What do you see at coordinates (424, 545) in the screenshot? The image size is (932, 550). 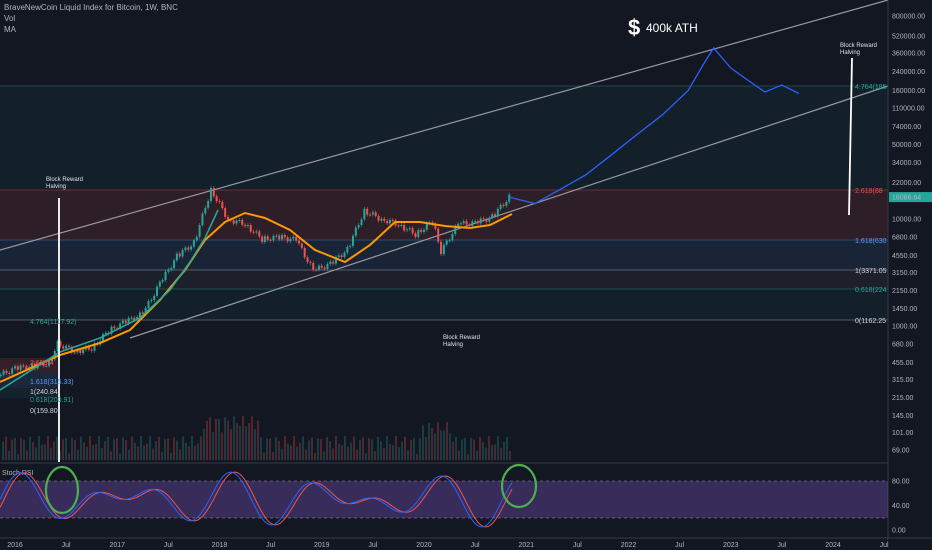 I see `time-tick-label: 2020` at bounding box center [424, 545].